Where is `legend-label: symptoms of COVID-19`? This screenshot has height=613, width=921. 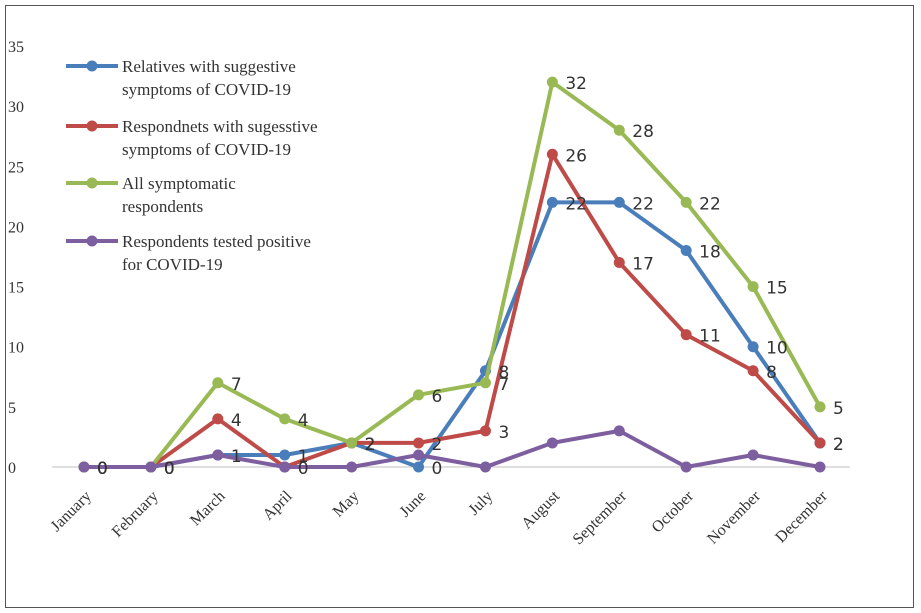
legend-label: symptoms of COVID-19 is located at coordinates (206, 149).